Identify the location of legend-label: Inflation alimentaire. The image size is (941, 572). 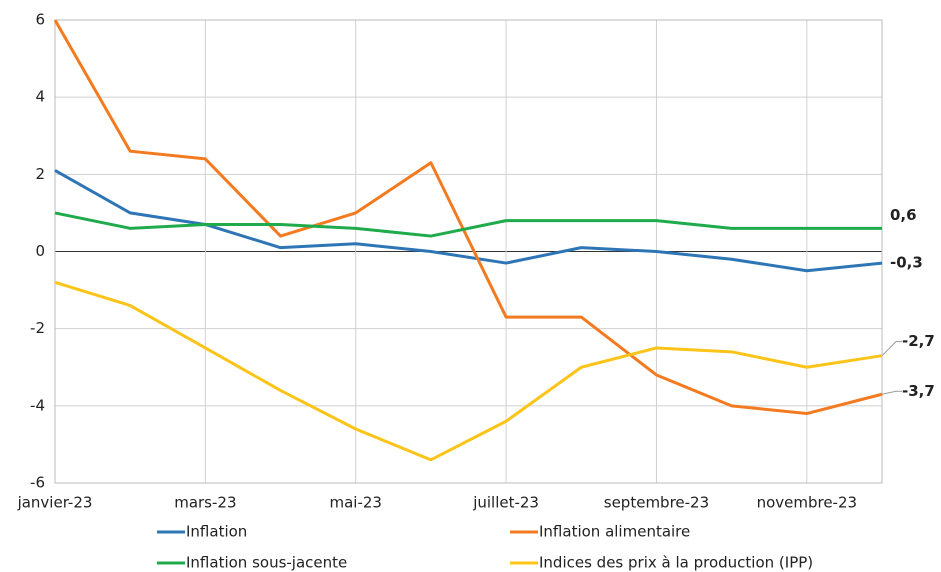
(614, 532).